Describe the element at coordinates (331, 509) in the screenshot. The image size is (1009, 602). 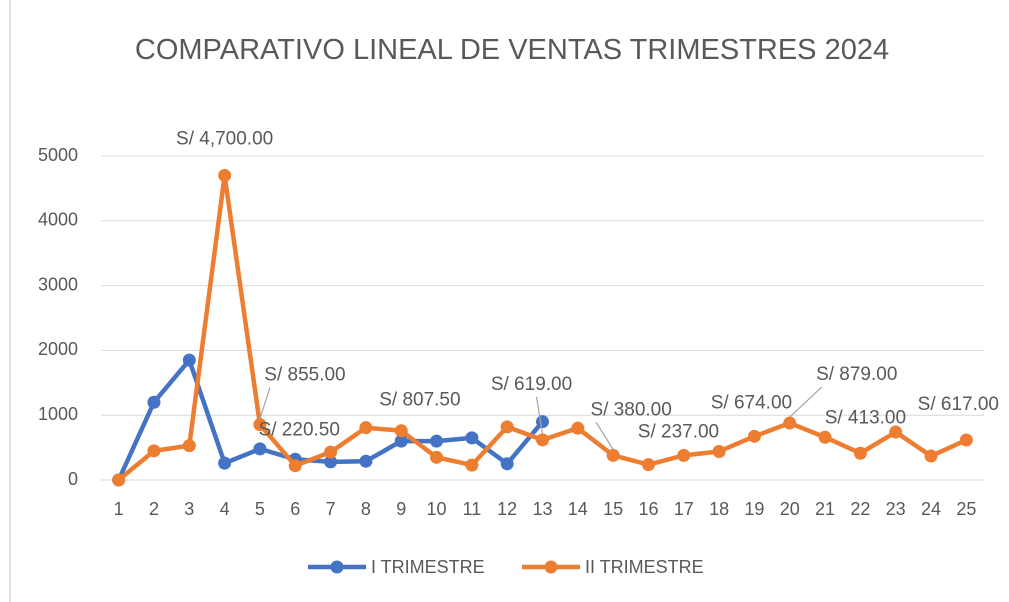
I see `x-tick-label: 7` at that location.